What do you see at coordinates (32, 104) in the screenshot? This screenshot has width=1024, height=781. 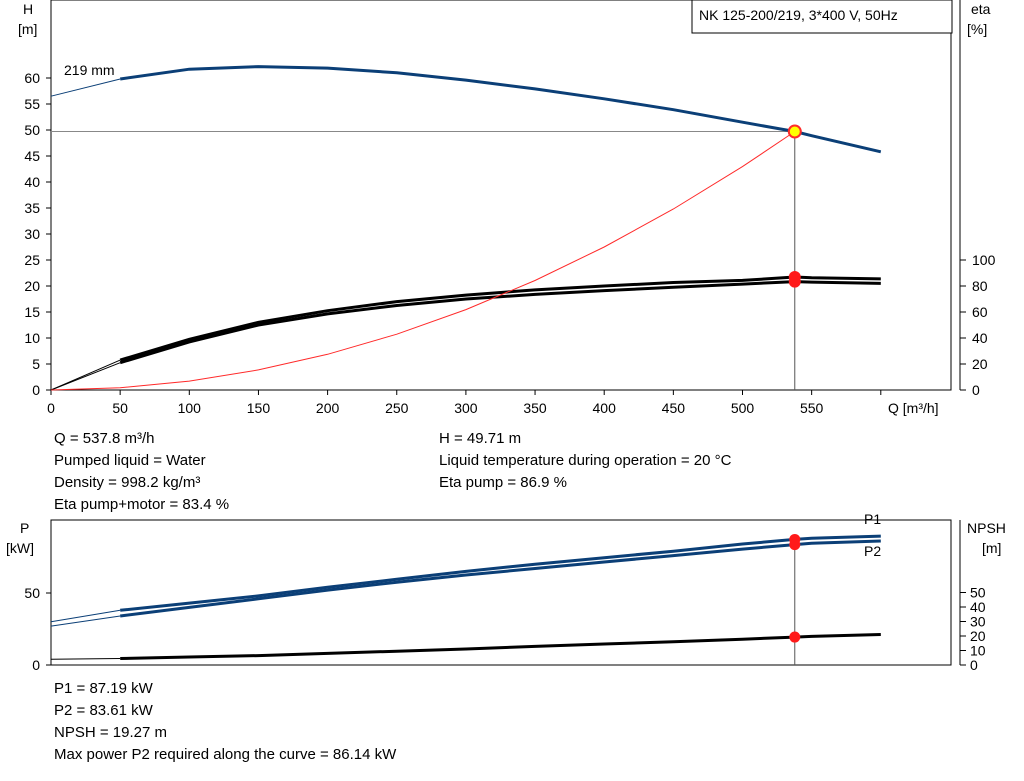 I see `h-tick-label: 55` at bounding box center [32, 104].